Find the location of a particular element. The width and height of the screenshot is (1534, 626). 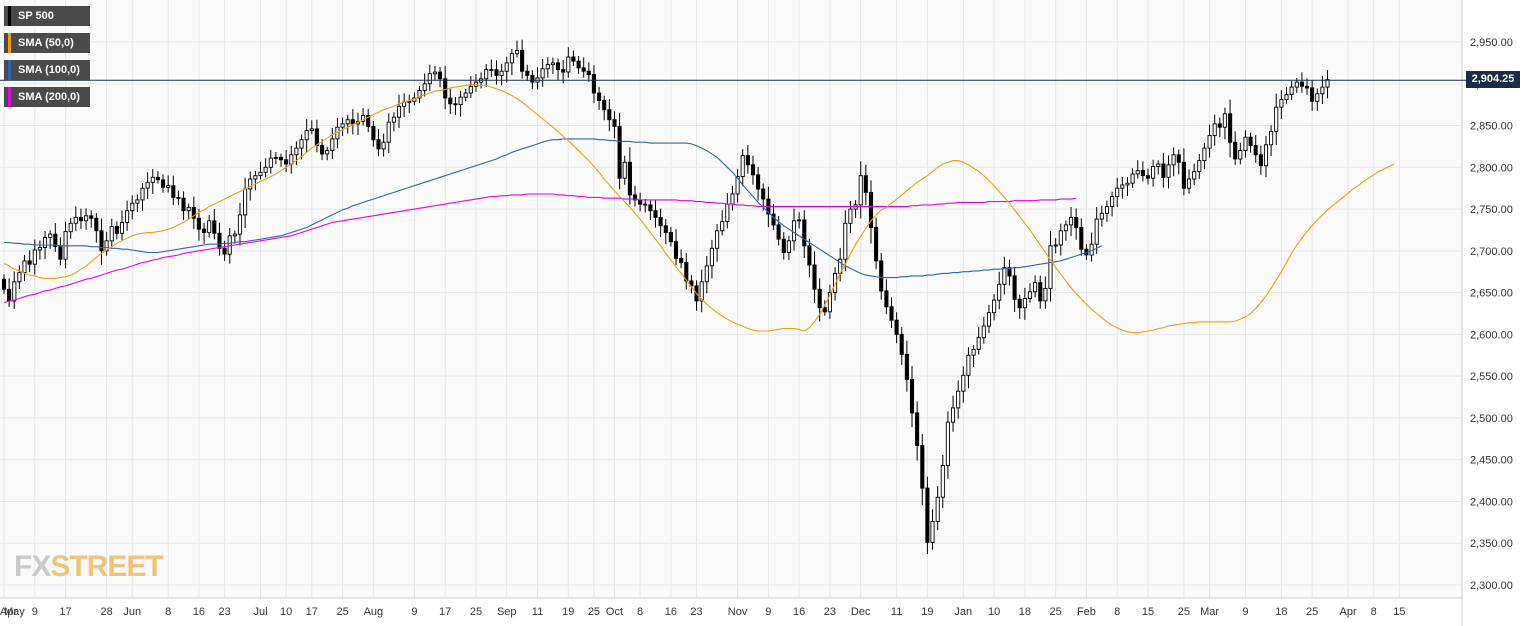

logo-fx: FX is located at coordinates (32, 566).